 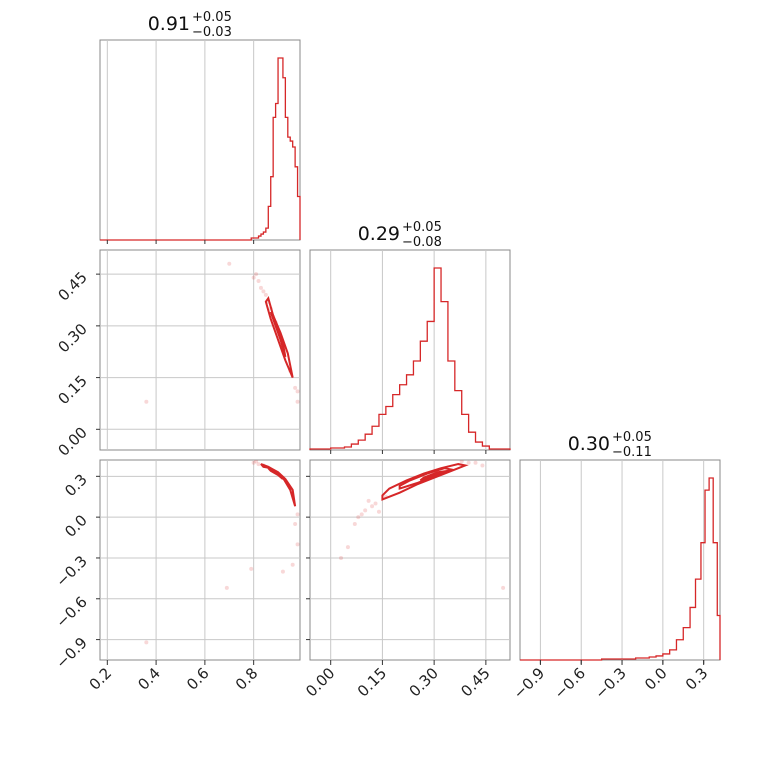 What do you see at coordinates (71, 612) in the screenshot?
I see `y-tick-label-p3: −0.6` at bounding box center [71, 612].